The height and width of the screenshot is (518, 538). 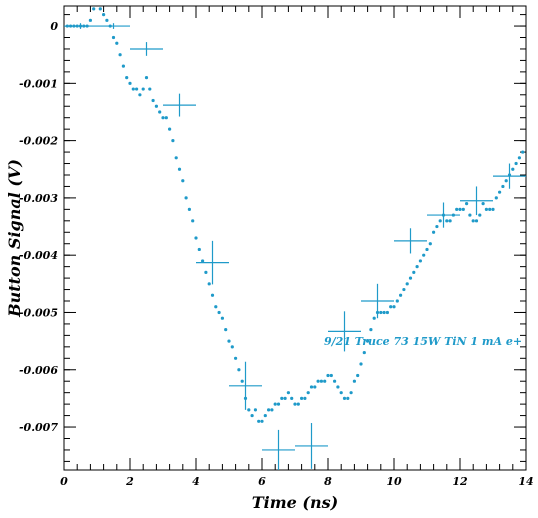 I want to click on x-tick-label: 10, so click(x=394, y=481).